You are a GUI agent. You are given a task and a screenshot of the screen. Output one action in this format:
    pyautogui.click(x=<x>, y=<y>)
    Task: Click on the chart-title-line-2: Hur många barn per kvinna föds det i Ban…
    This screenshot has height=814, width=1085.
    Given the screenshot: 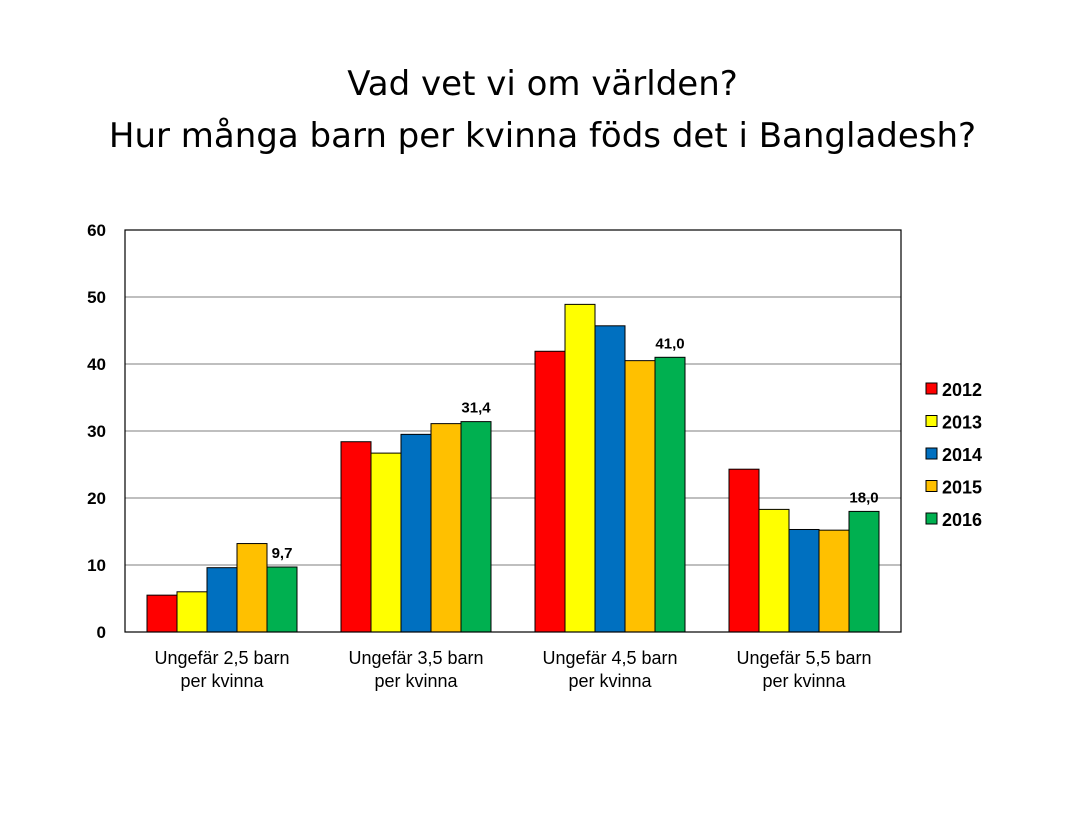 What is the action you would take?
    pyautogui.click(x=542, y=136)
    